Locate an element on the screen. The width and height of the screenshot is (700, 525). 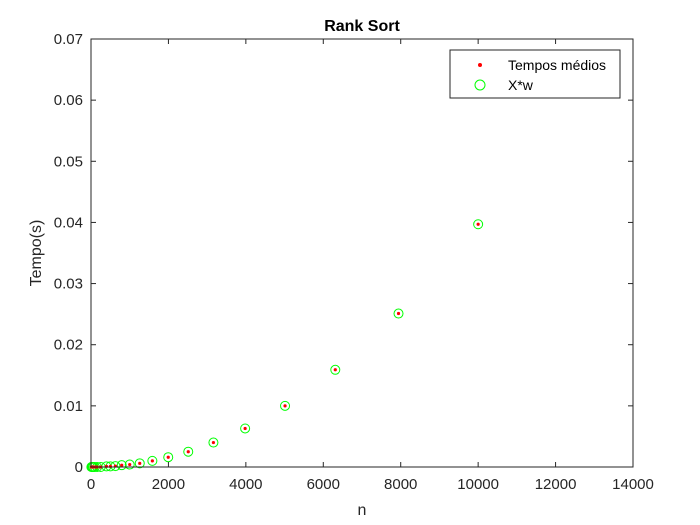
y-tick-label: 0.07 is located at coordinates (68, 39).